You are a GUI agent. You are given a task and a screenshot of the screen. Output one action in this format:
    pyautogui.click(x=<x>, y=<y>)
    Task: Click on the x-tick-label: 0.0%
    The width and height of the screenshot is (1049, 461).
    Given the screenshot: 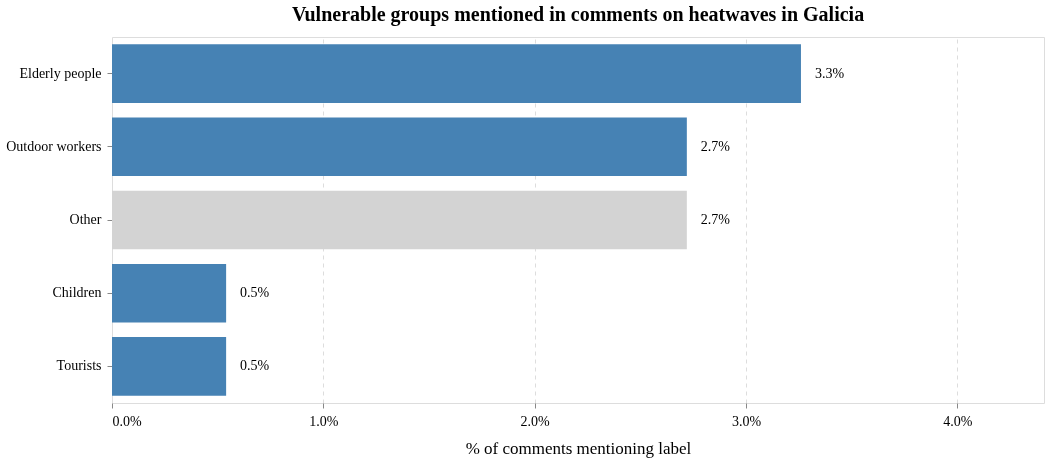 What is the action you would take?
    pyautogui.click(x=127, y=421)
    